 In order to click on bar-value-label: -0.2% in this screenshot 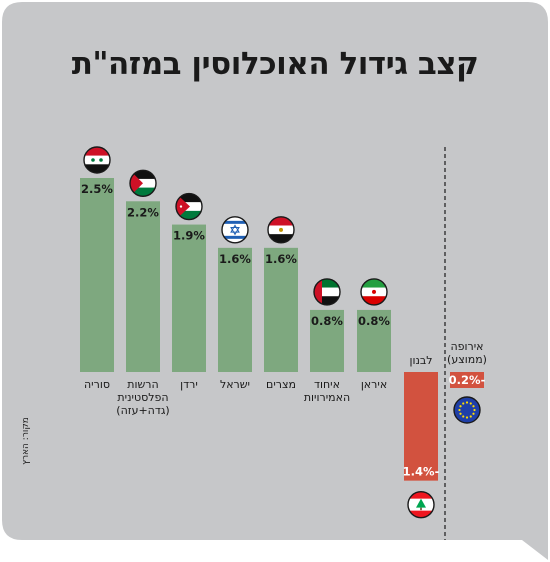, I will do `click(467, 380)`.